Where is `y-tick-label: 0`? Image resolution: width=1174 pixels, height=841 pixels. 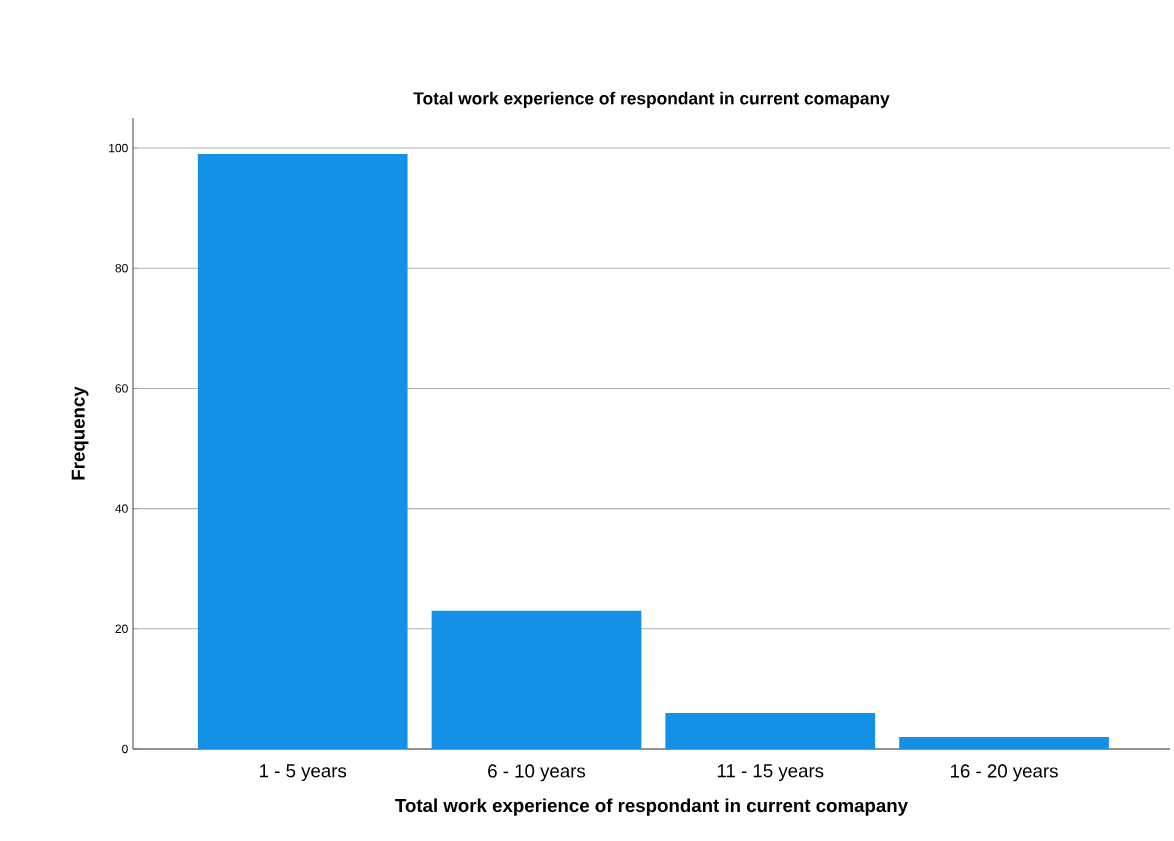 y-tick-label: 0 is located at coordinates (125, 749).